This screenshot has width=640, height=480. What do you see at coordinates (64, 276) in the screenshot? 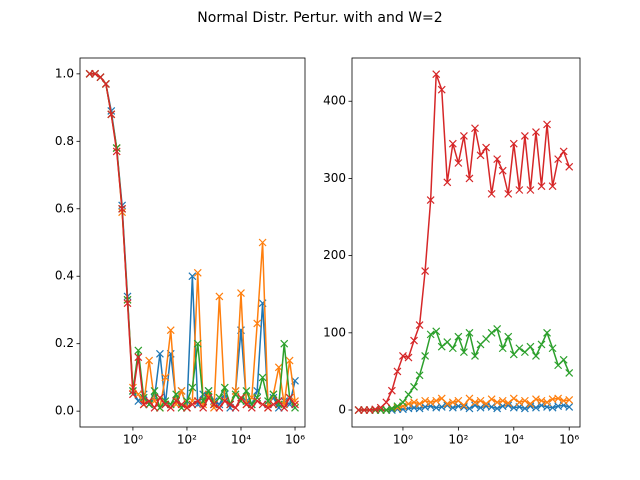
I see `y-tick-label: 0.4` at bounding box center [64, 276].